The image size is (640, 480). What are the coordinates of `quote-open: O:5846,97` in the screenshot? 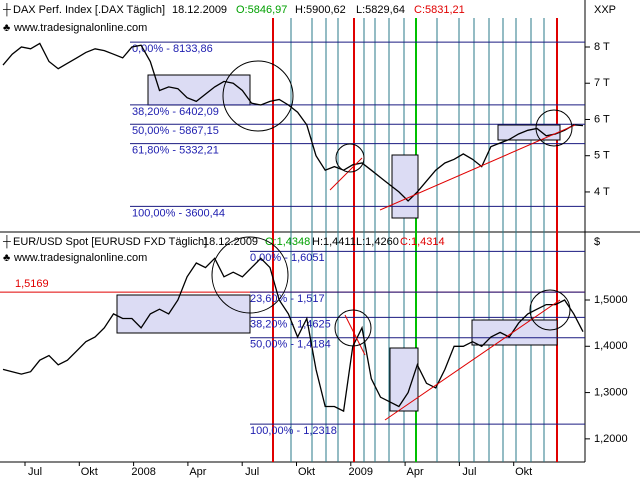 It's located at (261, 10).